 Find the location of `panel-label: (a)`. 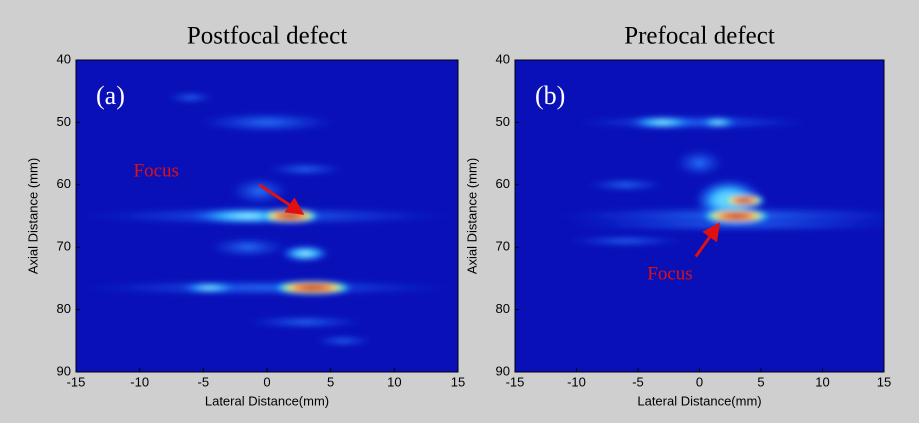

panel-label: (a) is located at coordinates (110, 95).